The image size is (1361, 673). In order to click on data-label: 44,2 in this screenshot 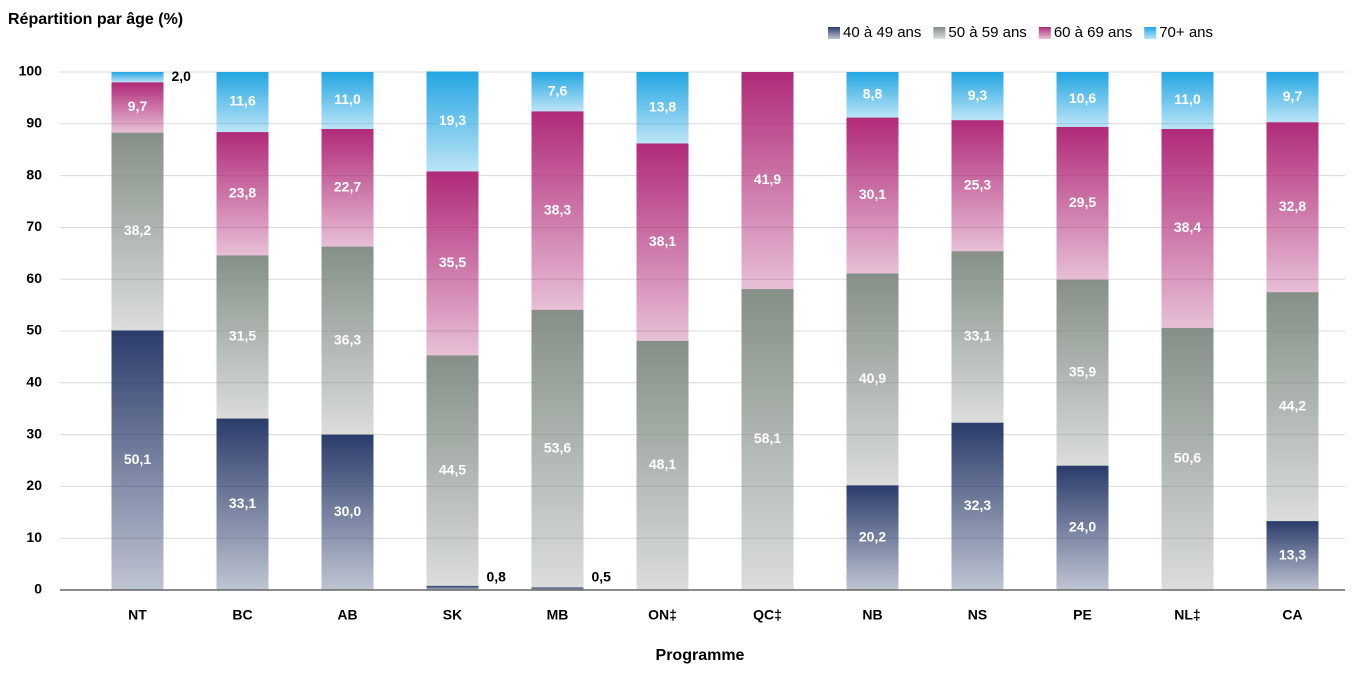, I will do `click(1292, 405)`.